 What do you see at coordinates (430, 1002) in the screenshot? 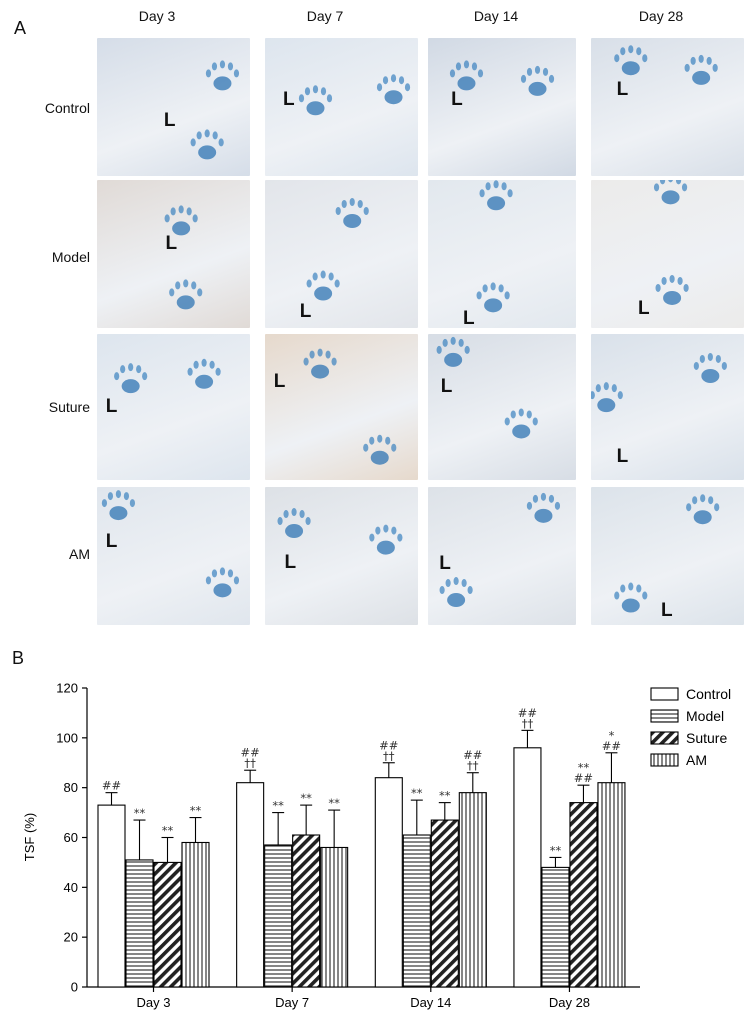
I see `x-tick-label: Day 14` at bounding box center [430, 1002].